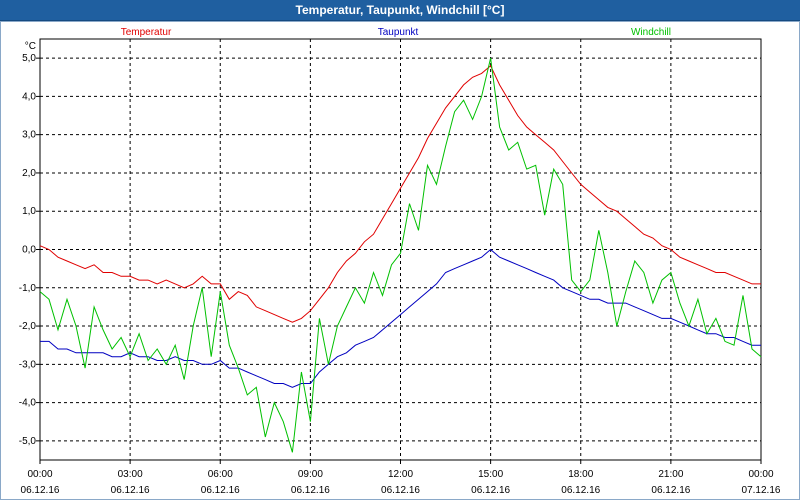  Describe the element at coordinates (761, 490) in the screenshot. I see `x-tick-date-label: 07.12.16` at that location.